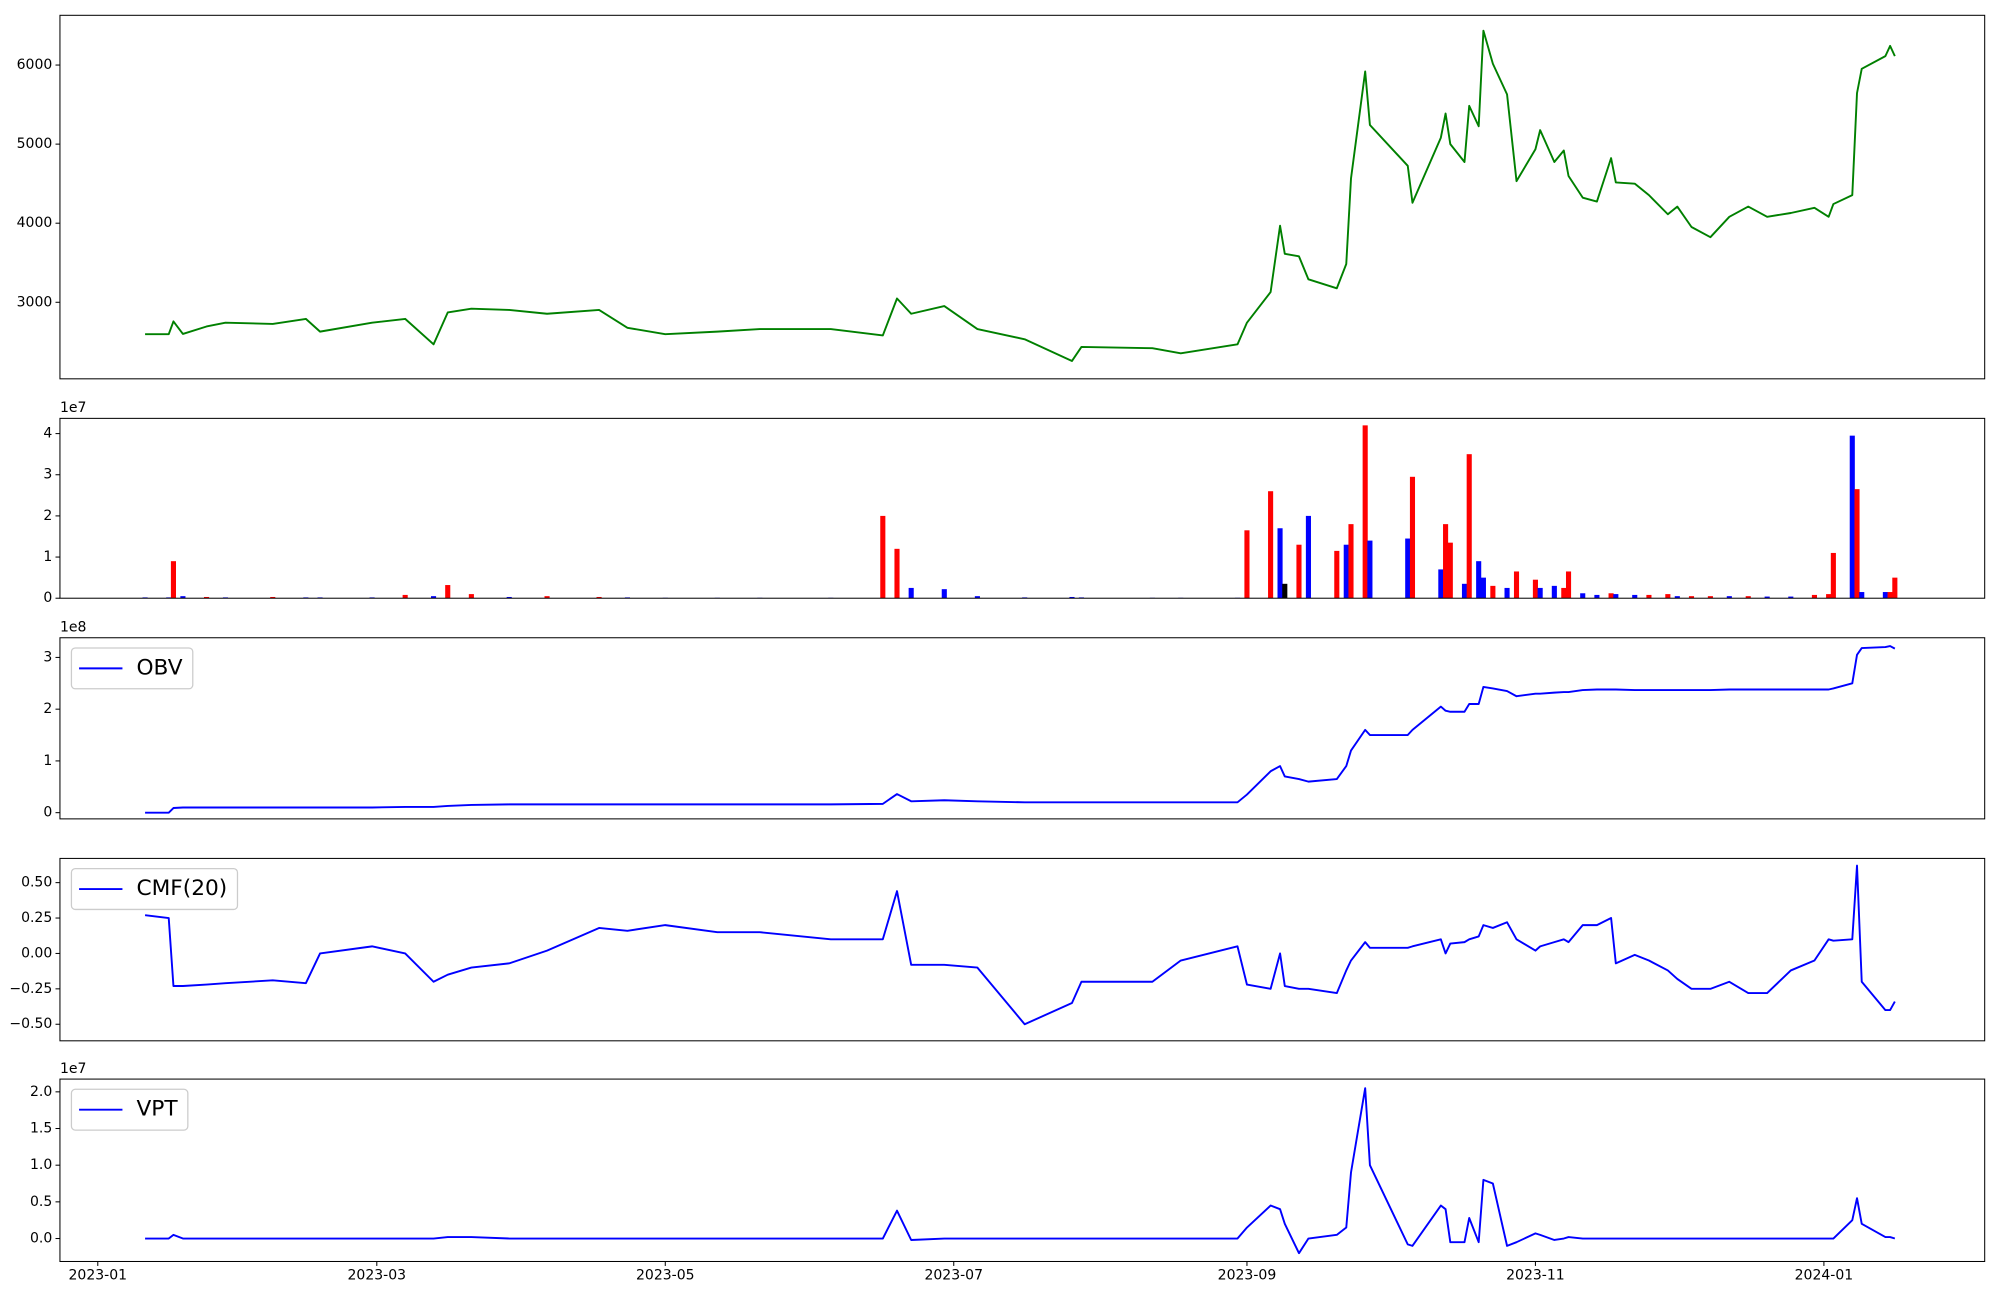 This screenshot has height=1300, width=2000. What do you see at coordinates (30, 1024) in the screenshot?
I see `y-tick-label: −0.50` at bounding box center [30, 1024].